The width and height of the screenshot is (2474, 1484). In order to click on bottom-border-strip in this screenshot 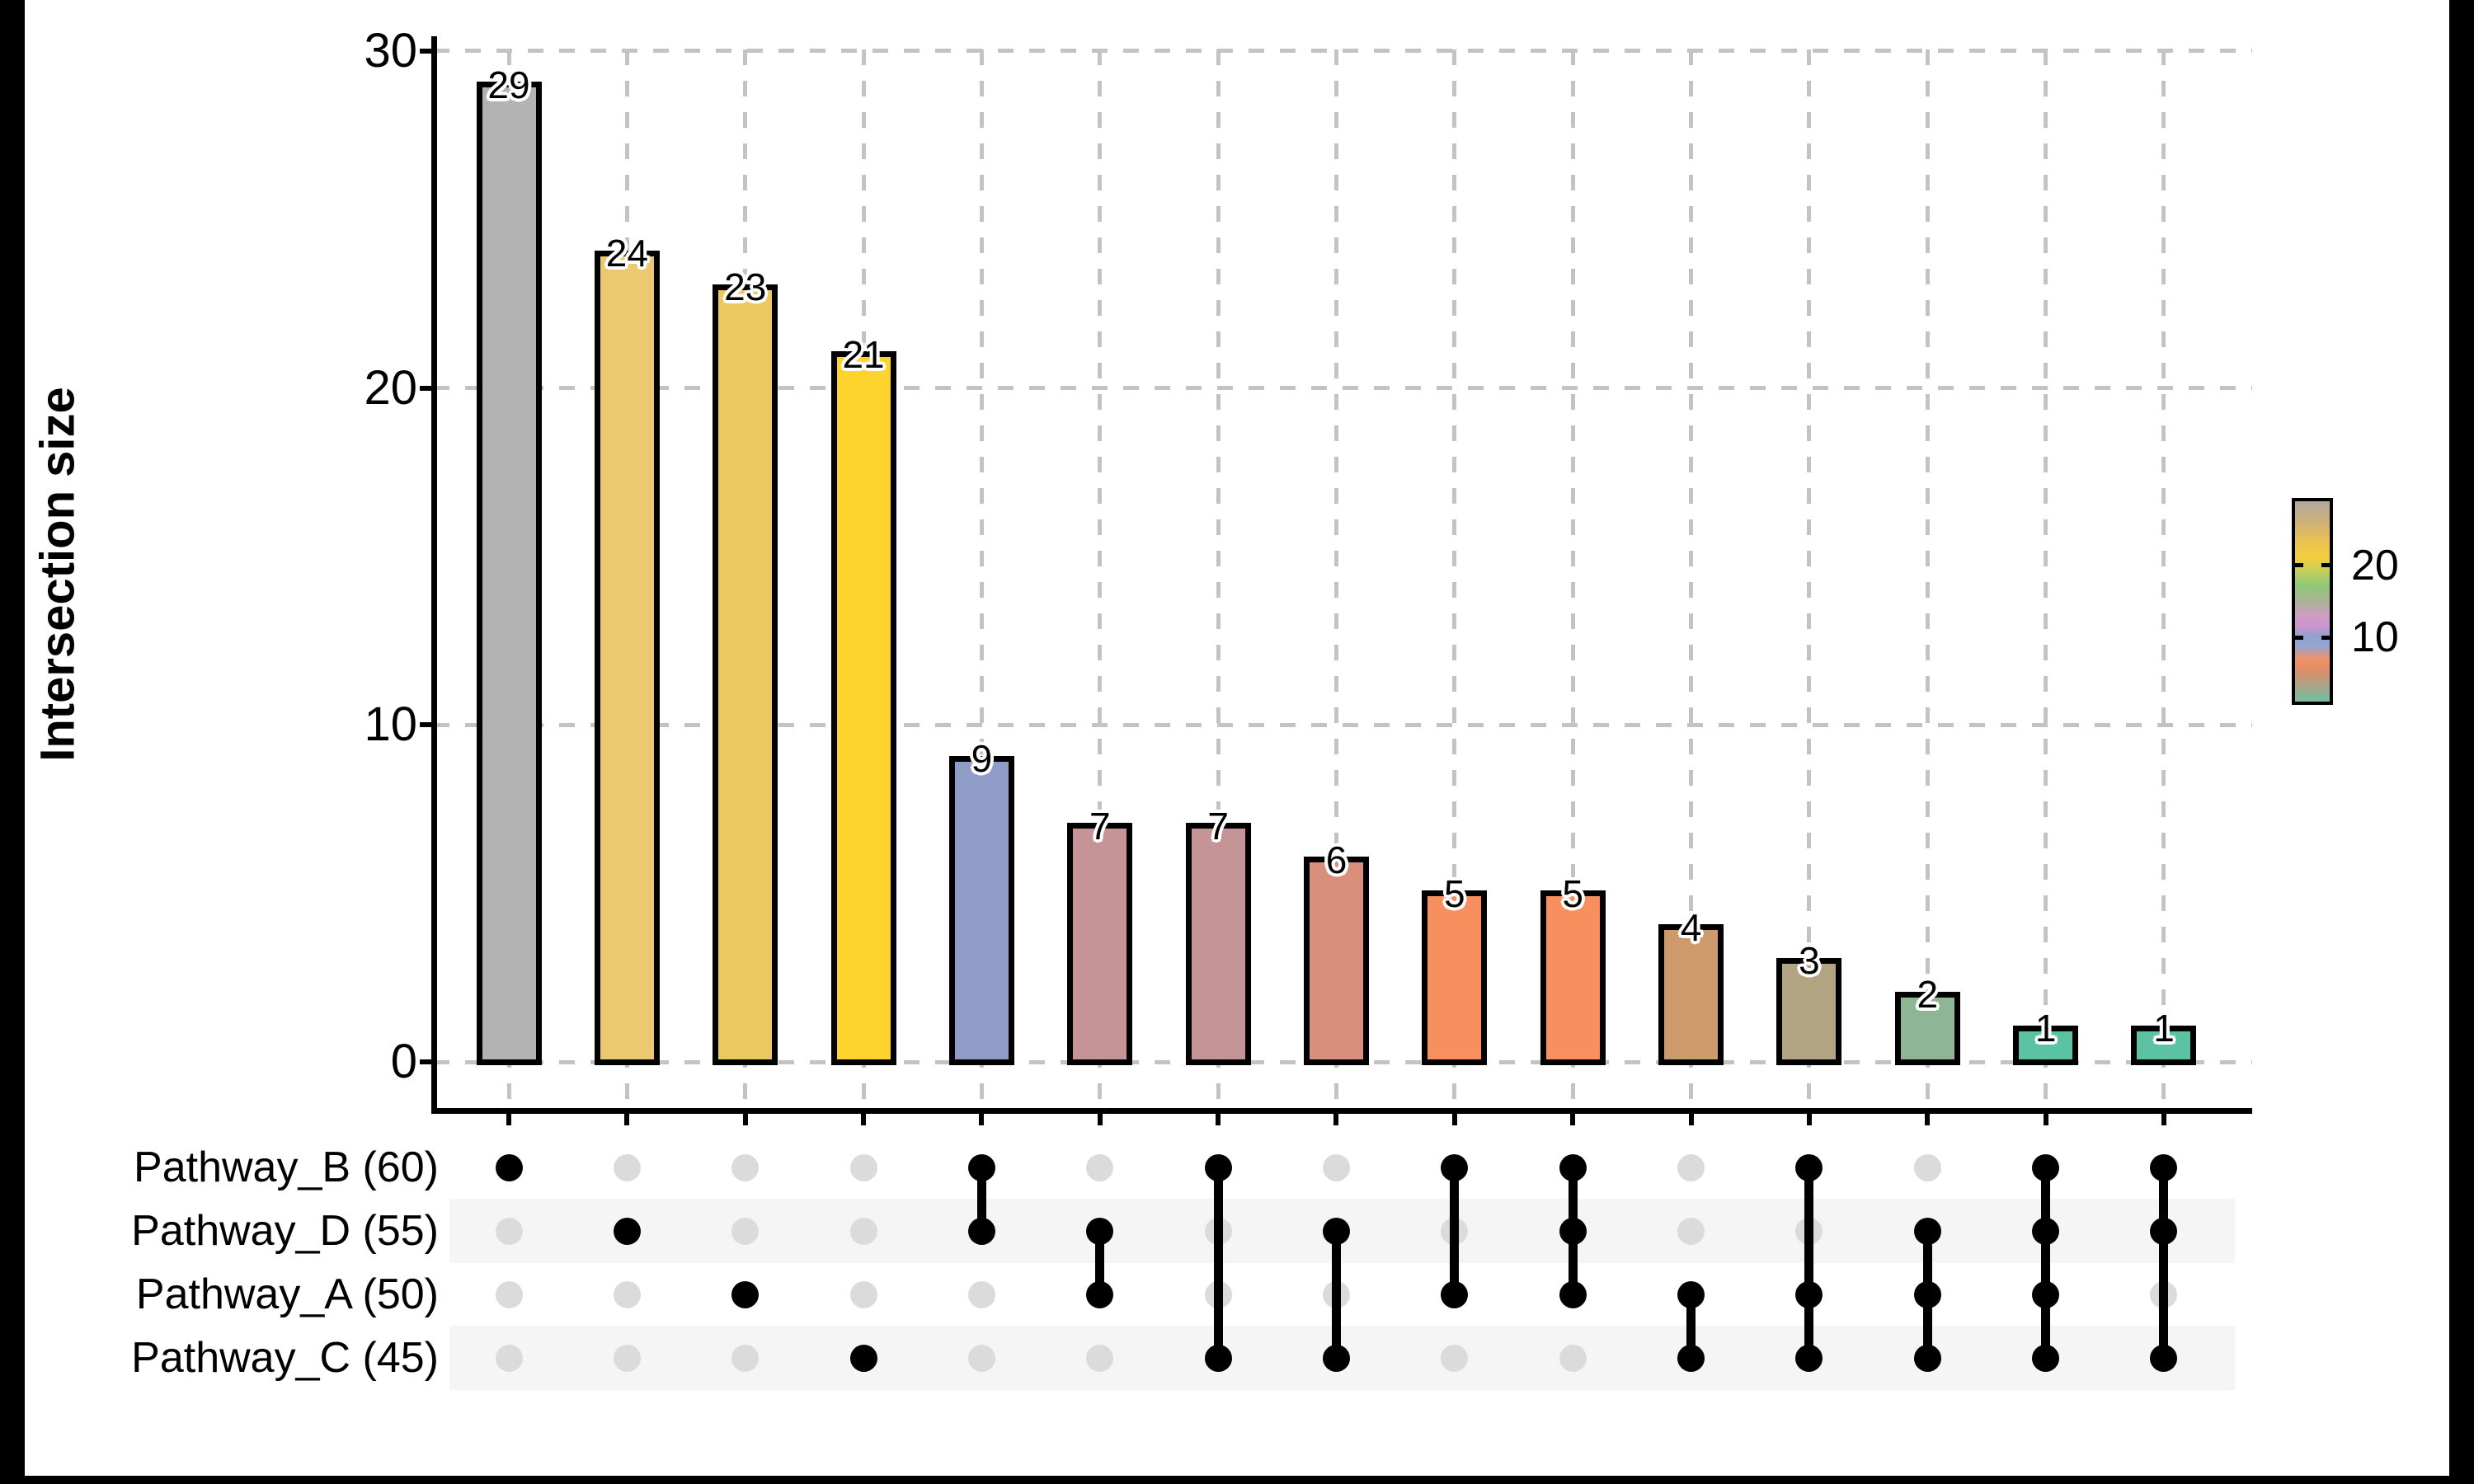, I will do `click(1237, 1480)`.